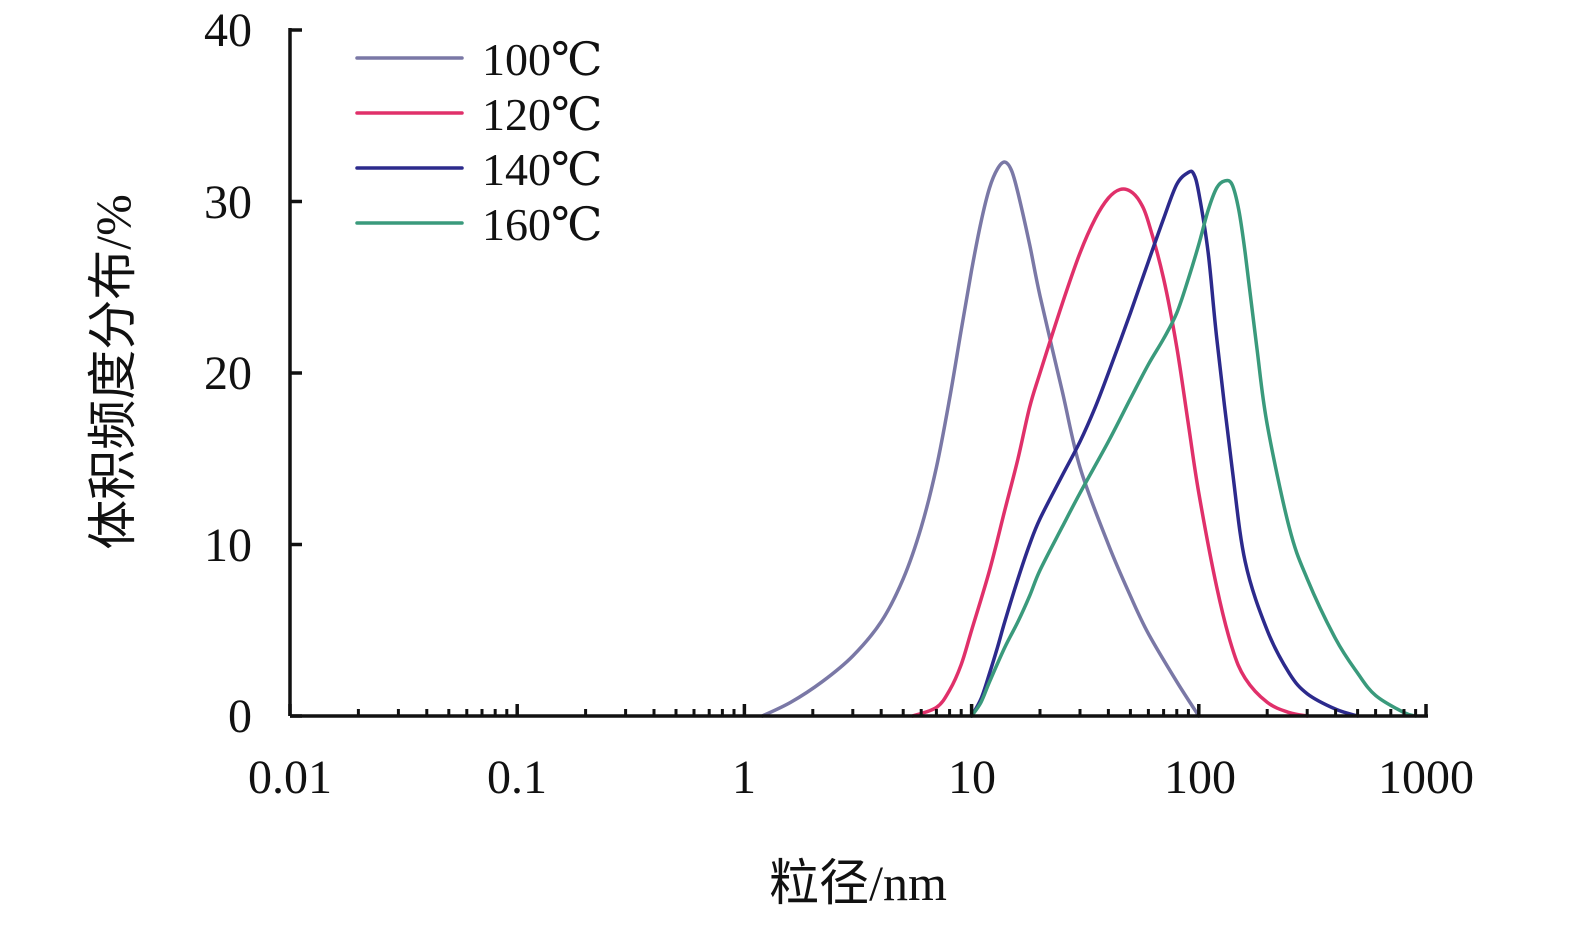 The height and width of the screenshot is (925, 1575). What do you see at coordinates (240, 716) in the screenshot?
I see `y-tick-label: 0` at bounding box center [240, 716].